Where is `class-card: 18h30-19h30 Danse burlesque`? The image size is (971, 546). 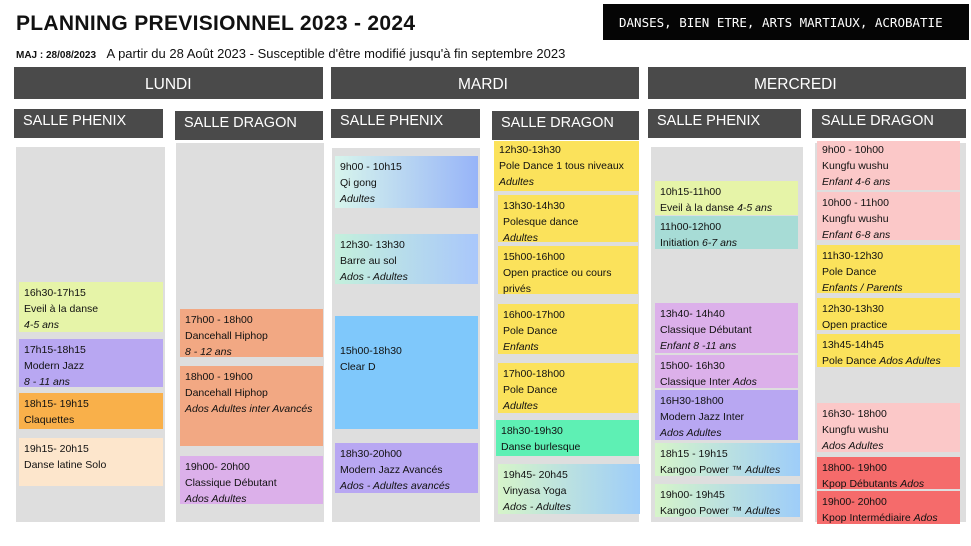 class-card: 18h30-19h30 Danse burlesque is located at coordinates (567, 438).